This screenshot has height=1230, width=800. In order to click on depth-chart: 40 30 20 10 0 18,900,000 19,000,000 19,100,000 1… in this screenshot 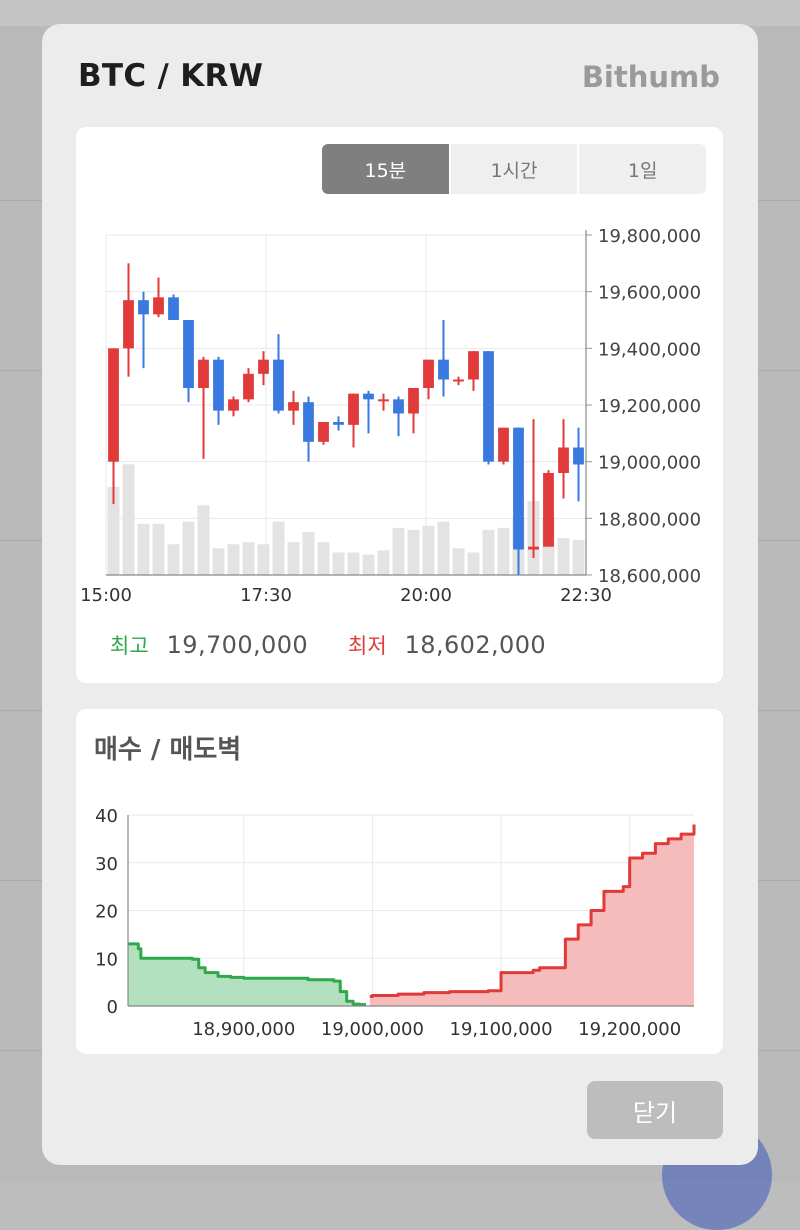, I will do `click(395, 923)`.